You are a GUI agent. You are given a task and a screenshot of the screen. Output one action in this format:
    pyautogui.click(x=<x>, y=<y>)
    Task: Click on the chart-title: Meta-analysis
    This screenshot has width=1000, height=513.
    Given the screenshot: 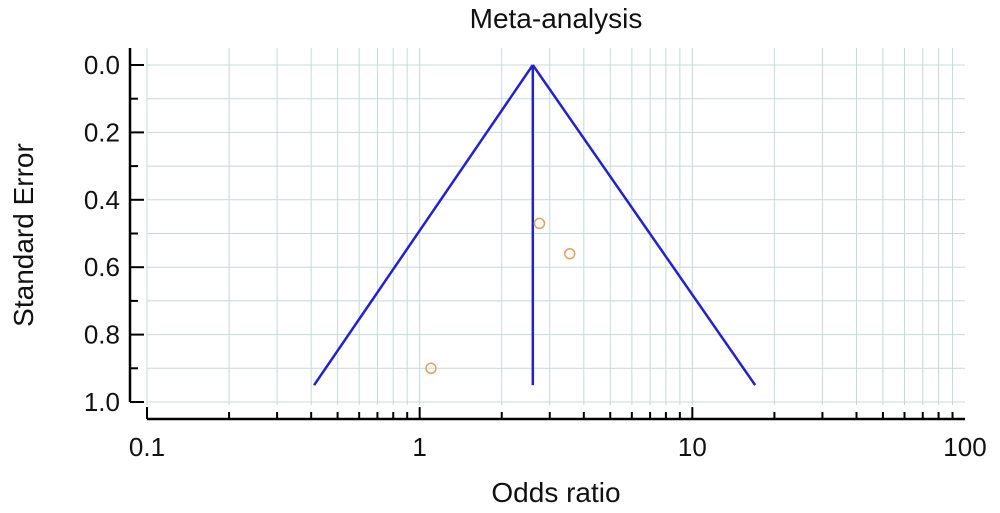 What is the action you would take?
    pyautogui.click(x=556, y=18)
    